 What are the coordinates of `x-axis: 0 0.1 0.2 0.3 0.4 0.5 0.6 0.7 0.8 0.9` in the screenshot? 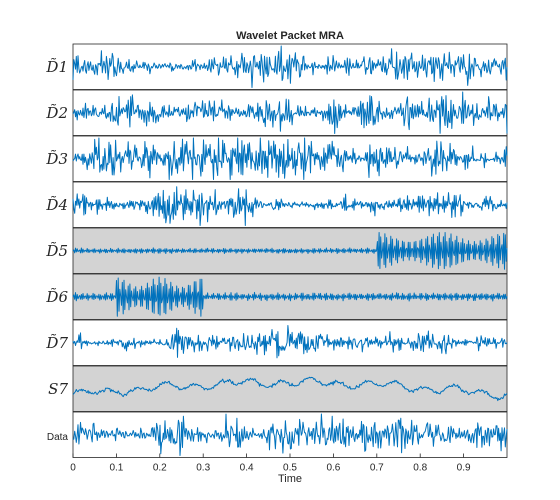 It's located at (270, 463).